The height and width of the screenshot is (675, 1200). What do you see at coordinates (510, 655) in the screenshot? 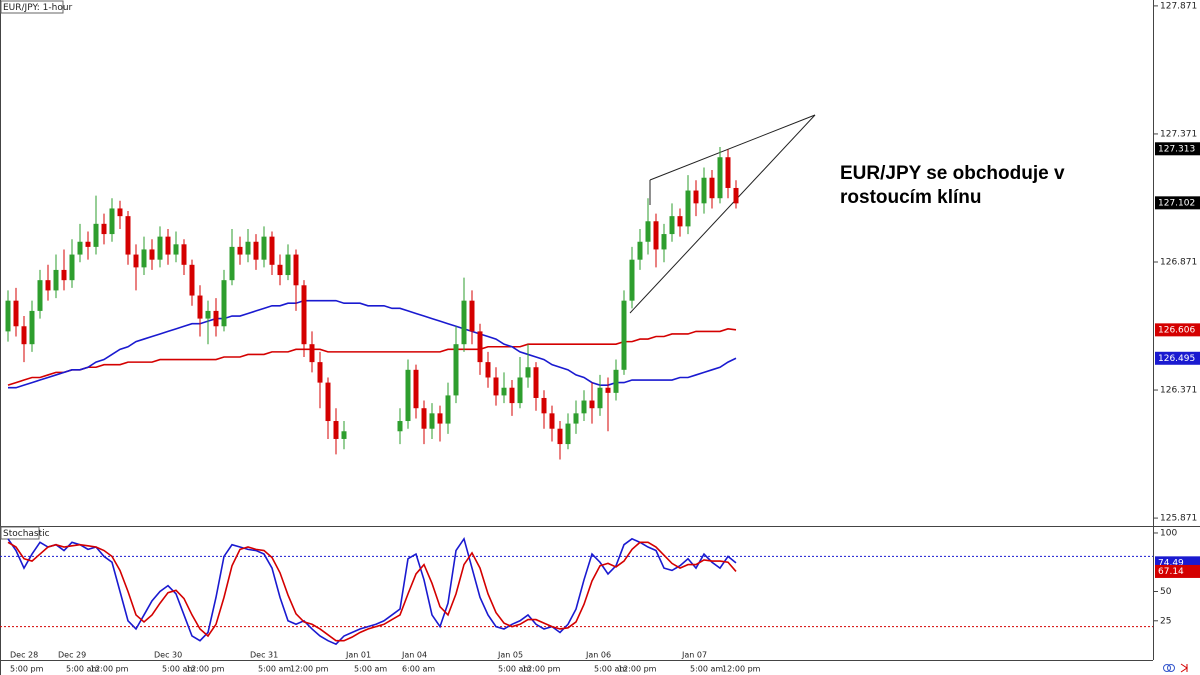
I see `x-date-label: Jan 05` at bounding box center [510, 655].